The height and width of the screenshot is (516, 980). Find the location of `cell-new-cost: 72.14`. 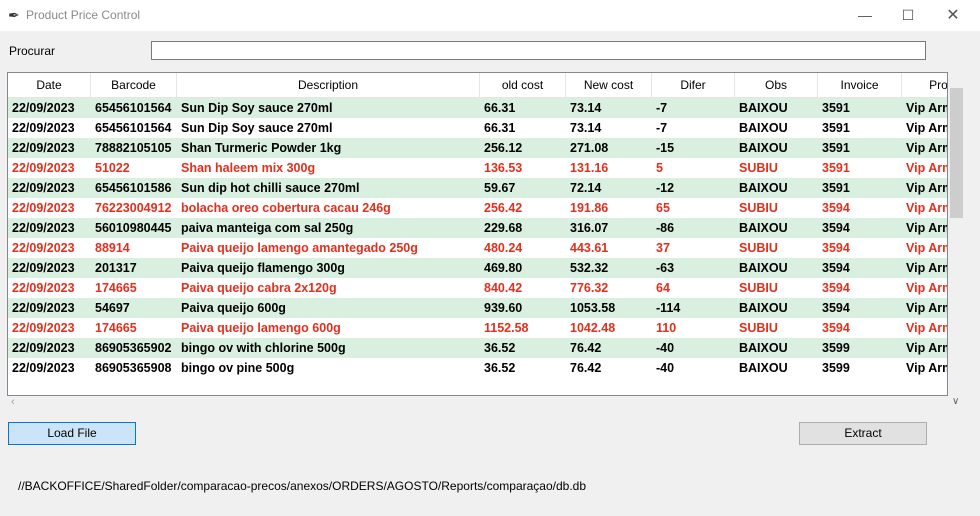

cell-new-cost: 72.14 is located at coordinates (586, 188).